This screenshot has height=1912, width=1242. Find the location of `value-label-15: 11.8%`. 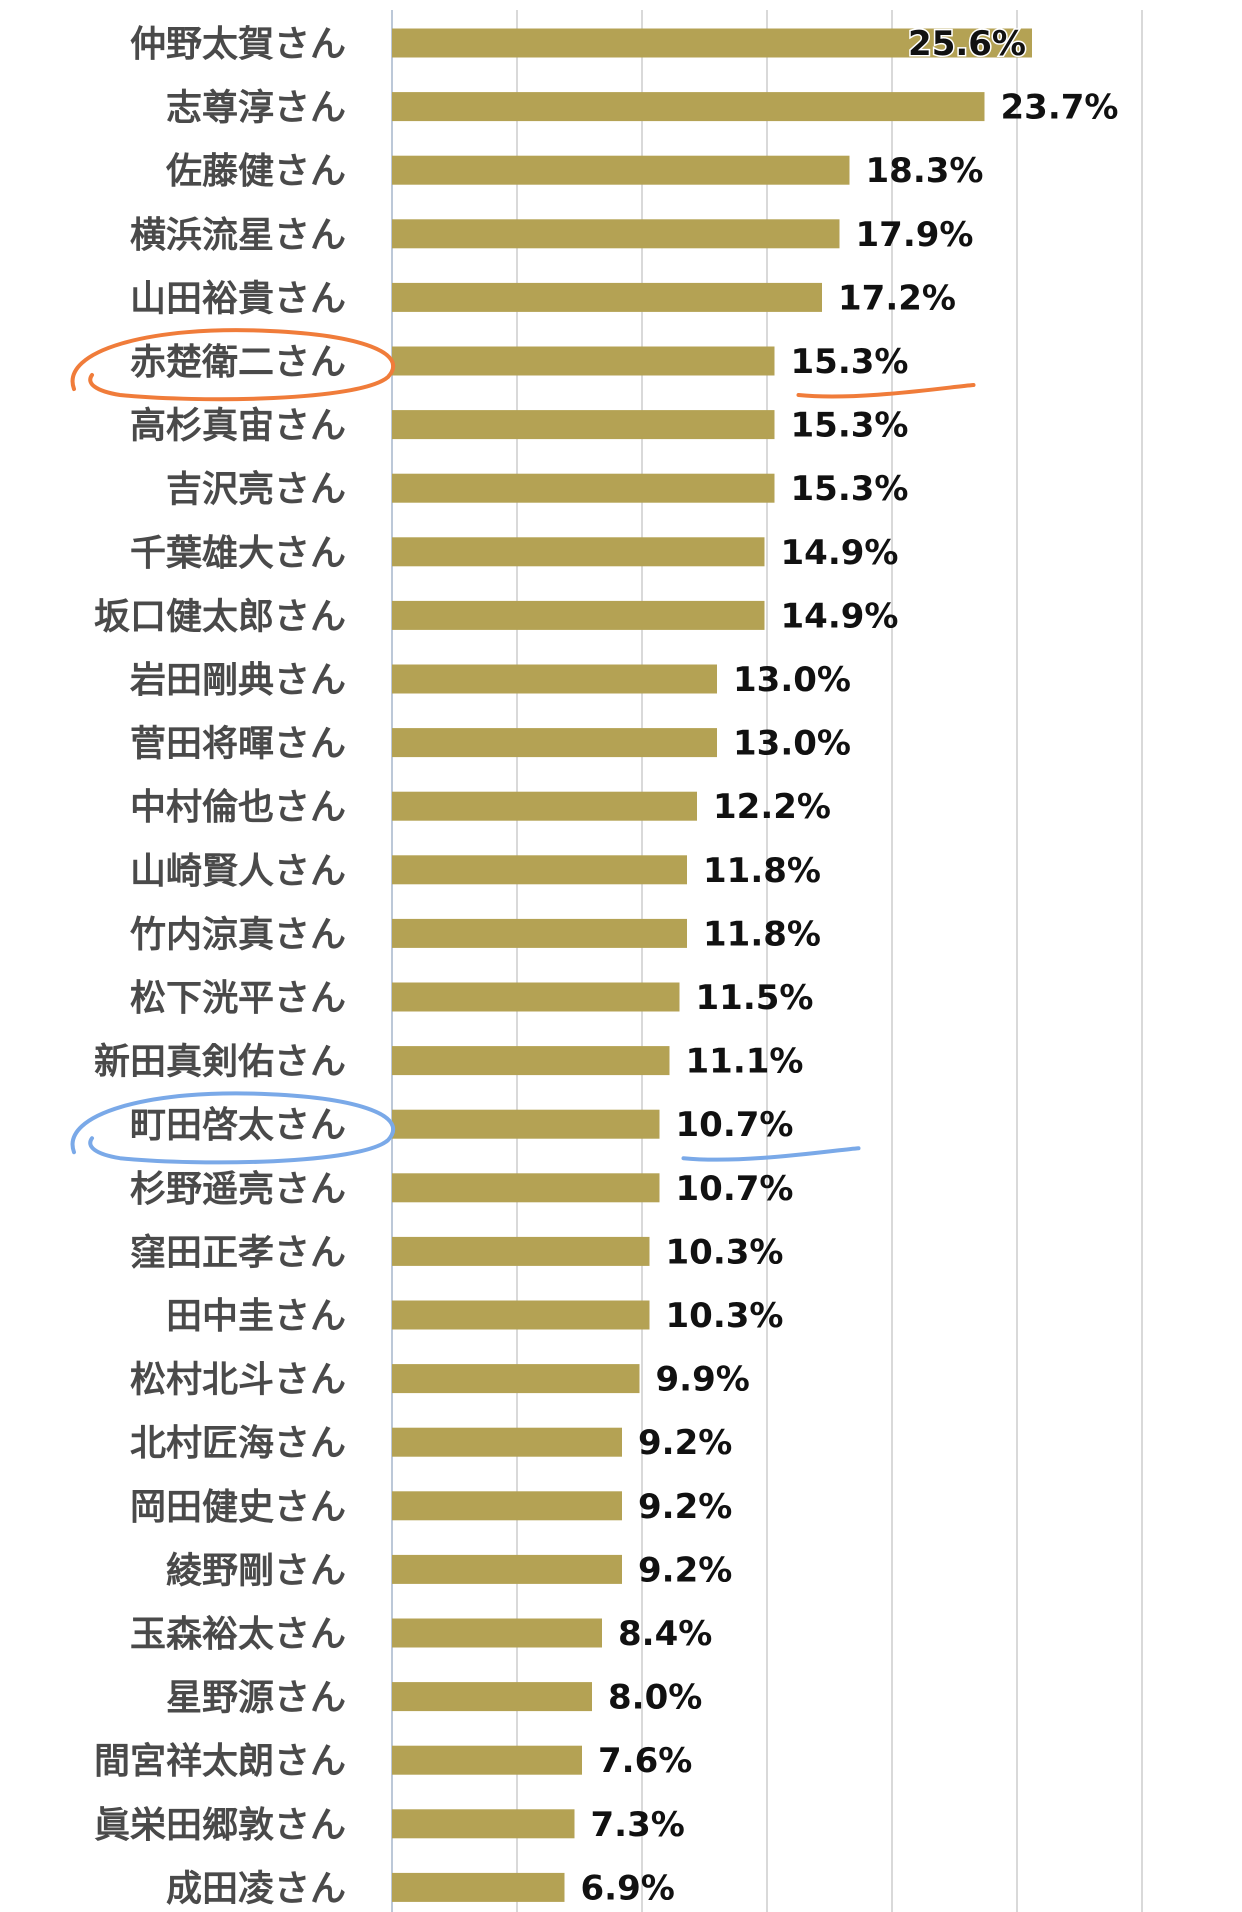

value-label-15: 11.8% is located at coordinates (762, 934).